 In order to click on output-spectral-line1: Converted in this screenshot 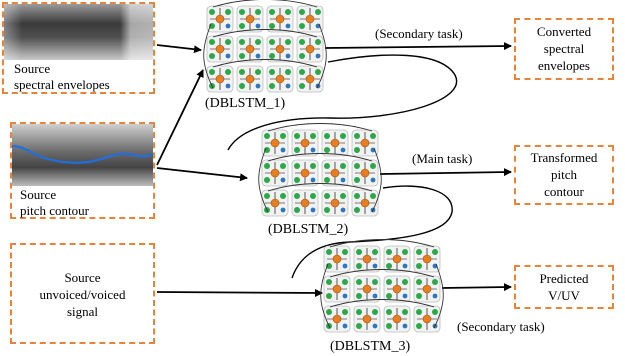, I will do `click(564, 31)`.